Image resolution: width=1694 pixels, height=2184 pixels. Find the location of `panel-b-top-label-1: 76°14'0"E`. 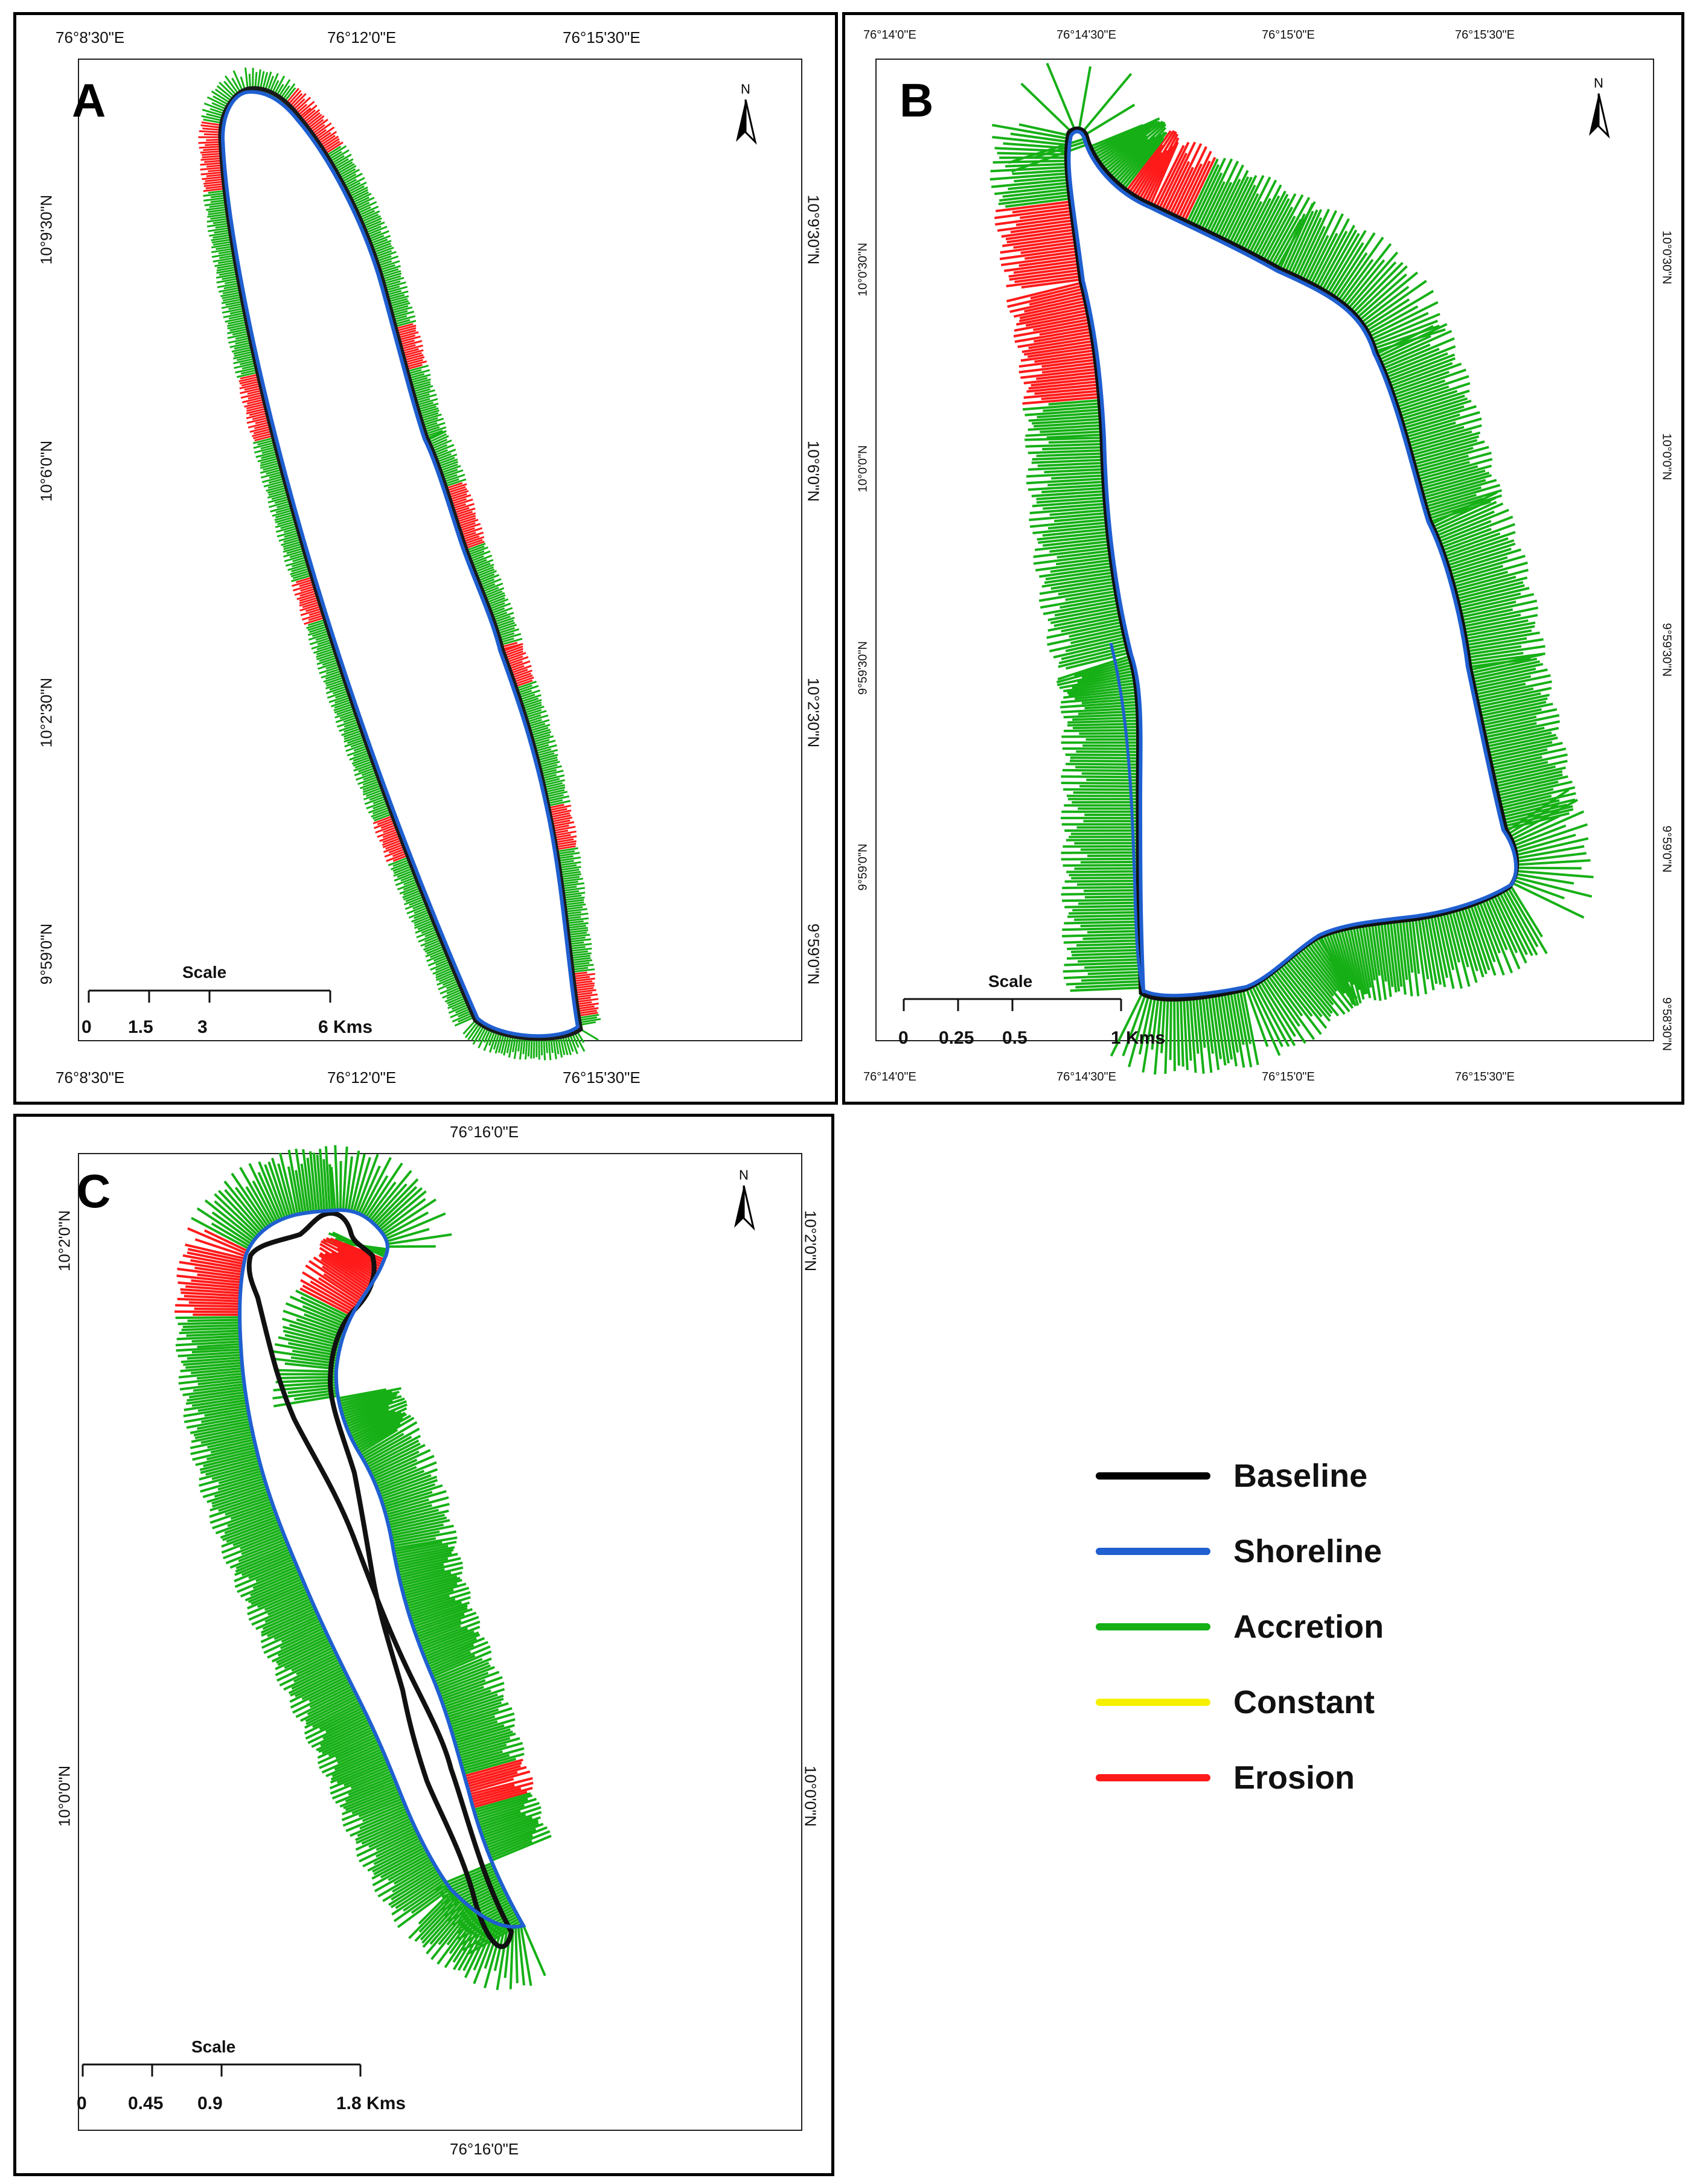

panel-b-top-label-1: 76°14'0"E is located at coordinates (889, 35).